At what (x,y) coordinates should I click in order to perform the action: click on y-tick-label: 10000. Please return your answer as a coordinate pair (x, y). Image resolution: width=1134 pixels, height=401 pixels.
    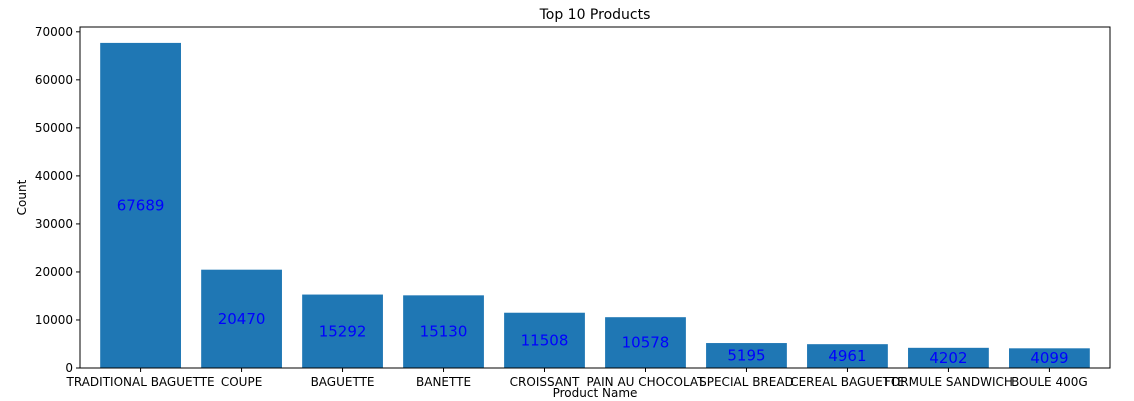
    Looking at the image, I should click on (54, 320).